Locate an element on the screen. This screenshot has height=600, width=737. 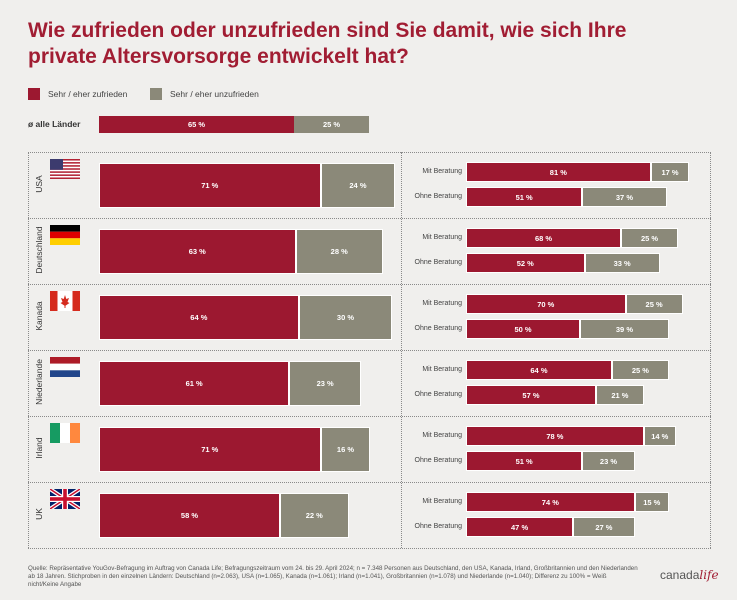
usa-with-bar-unsatisfied: 17 % is located at coordinates (670, 172).